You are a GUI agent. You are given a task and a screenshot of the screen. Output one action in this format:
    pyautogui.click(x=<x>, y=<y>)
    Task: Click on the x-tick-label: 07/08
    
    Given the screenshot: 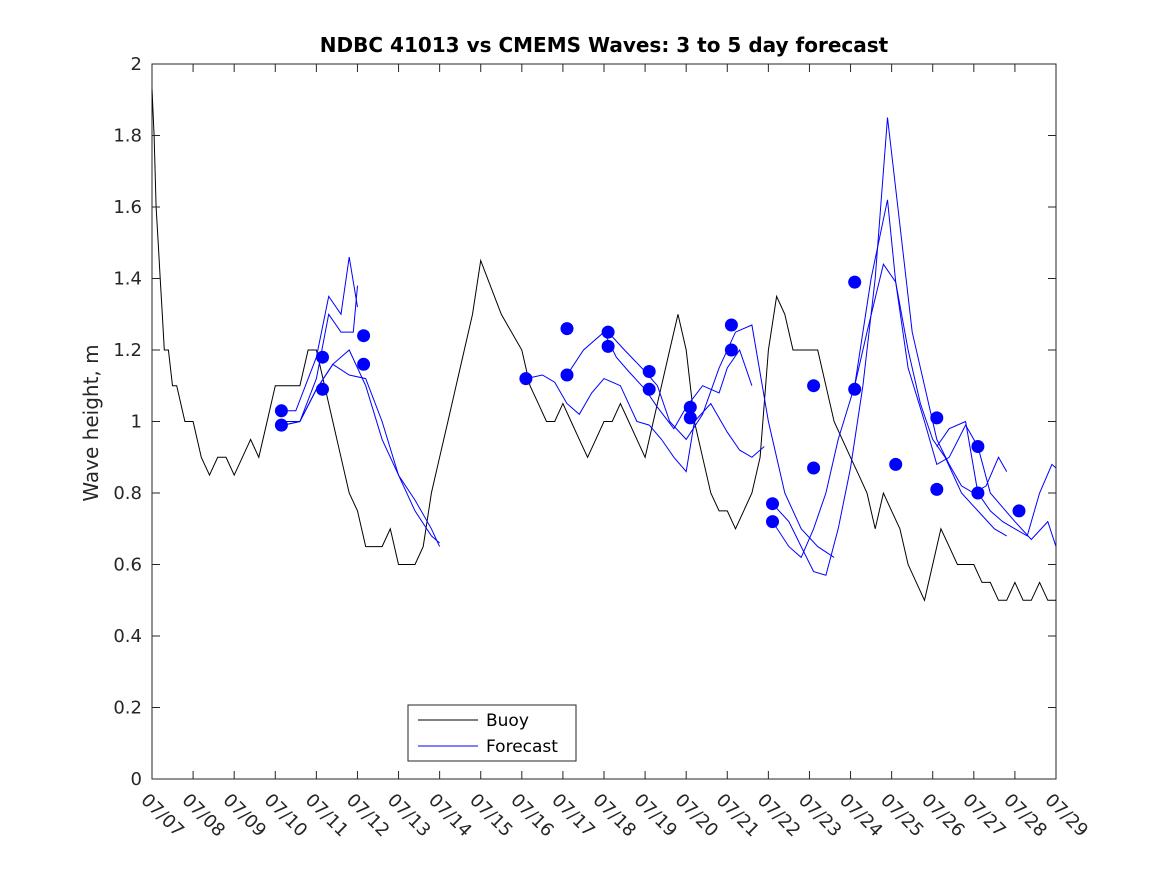 What is the action you would take?
    pyautogui.click(x=204, y=816)
    